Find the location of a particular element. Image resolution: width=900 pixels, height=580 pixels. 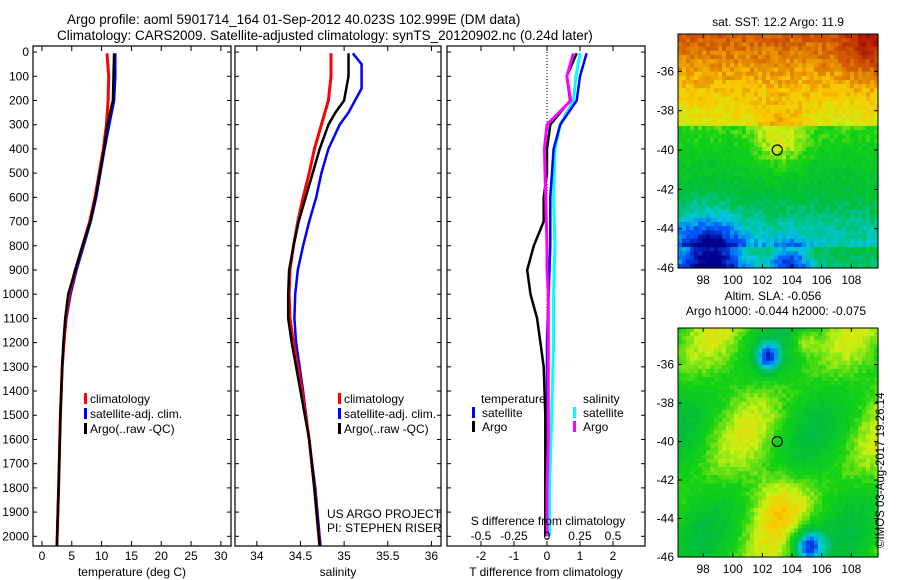

legend-label: Argo is located at coordinates (596, 427).